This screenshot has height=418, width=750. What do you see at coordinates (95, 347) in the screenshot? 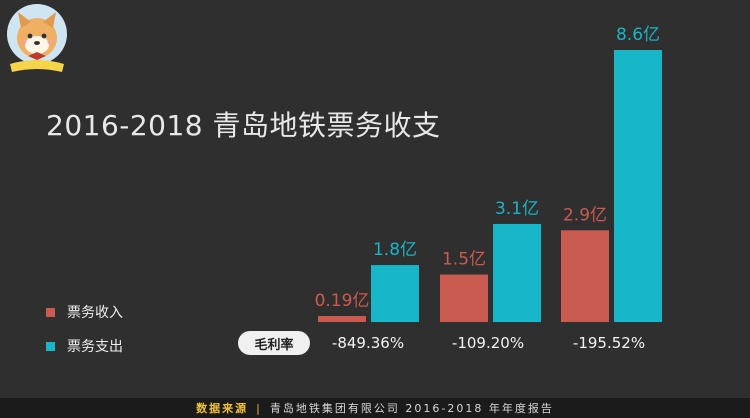
I see `legend-label-expense: 票务支出` at bounding box center [95, 347].